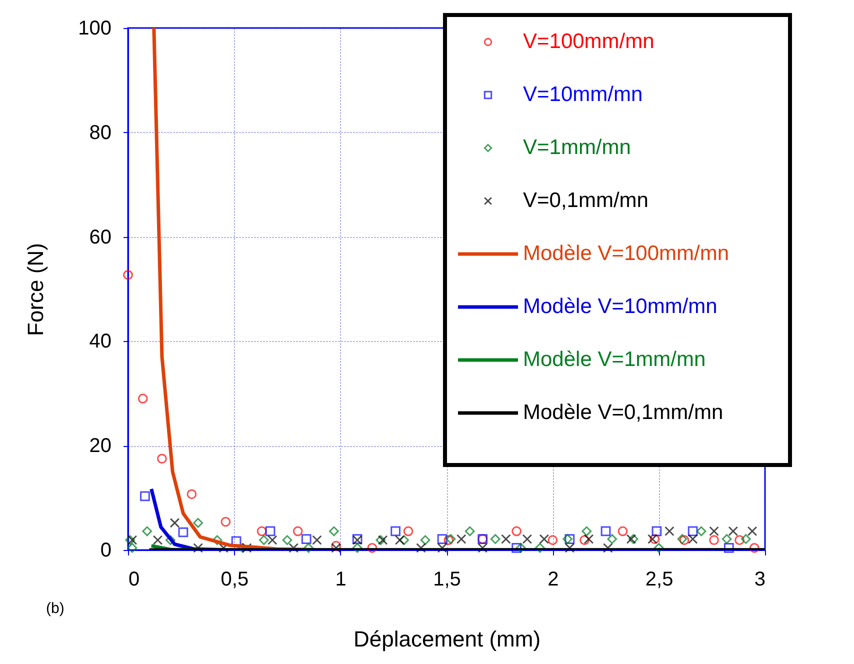 This screenshot has height=664, width=854. I want to click on y-axis-title: Force (N), so click(35, 289).